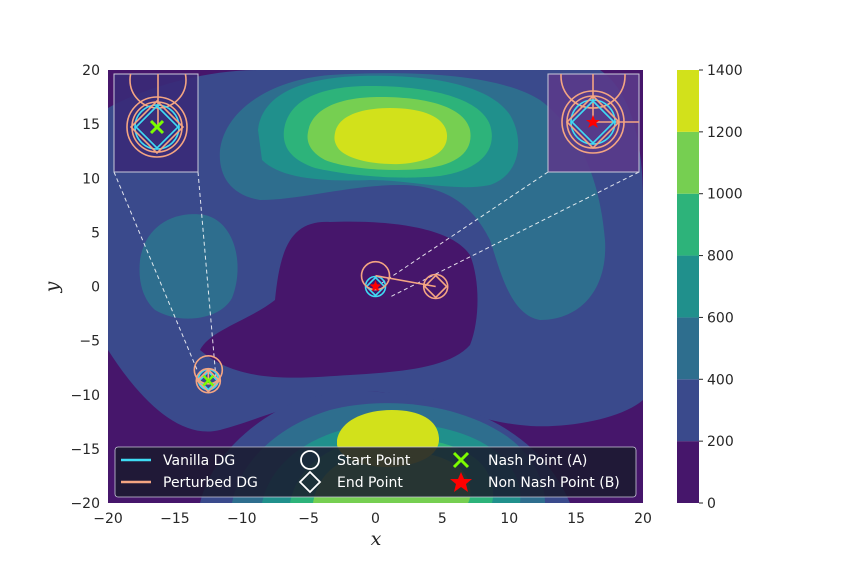 The width and height of the screenshot is (864, 576). I want to click on x-tick-label: 10, so click(509, 519).